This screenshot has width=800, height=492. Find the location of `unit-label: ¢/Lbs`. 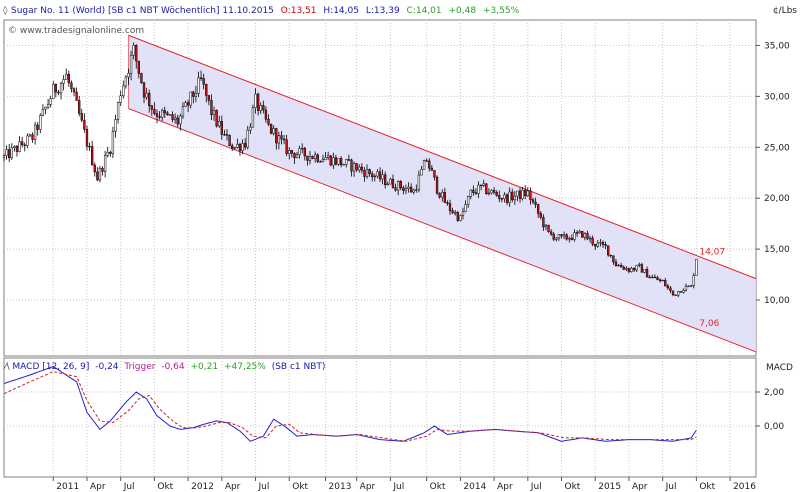

unit-label: ¢/Lbs is located at coordinates (785, 11).